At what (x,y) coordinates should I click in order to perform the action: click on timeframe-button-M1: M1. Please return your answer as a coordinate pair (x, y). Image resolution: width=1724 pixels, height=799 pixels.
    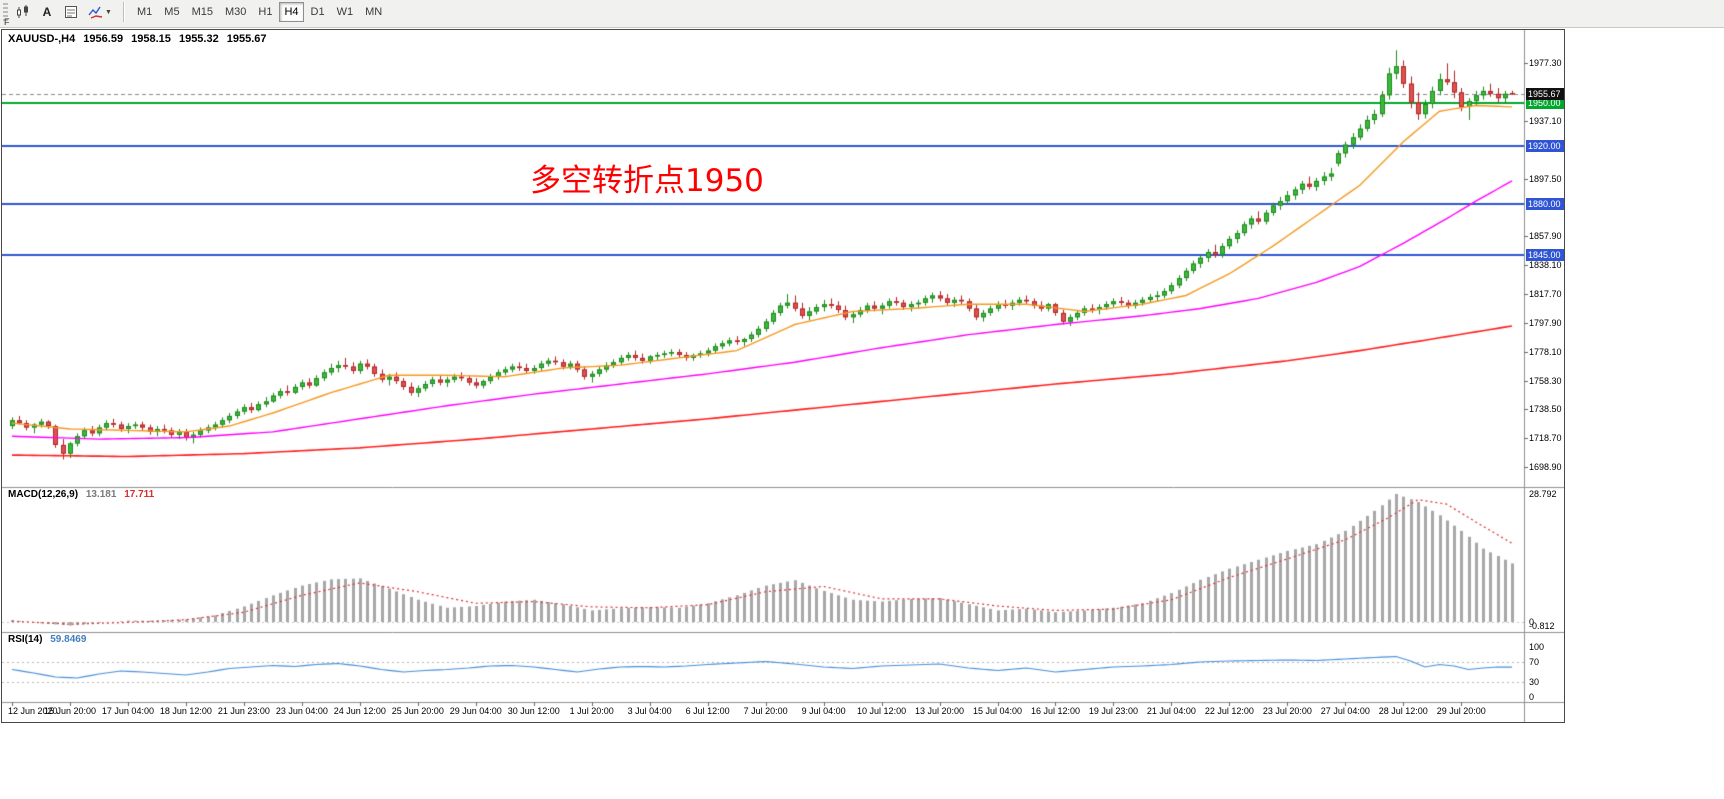
    Looking at the image, I should click on (144, 12).